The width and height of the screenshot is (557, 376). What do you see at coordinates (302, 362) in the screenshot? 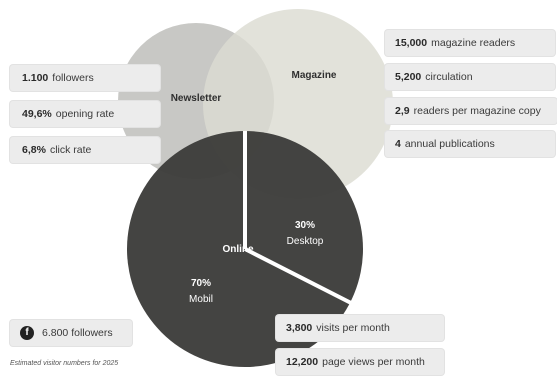
I see `stat-value: 12,200` at bounding box center [302, 362].